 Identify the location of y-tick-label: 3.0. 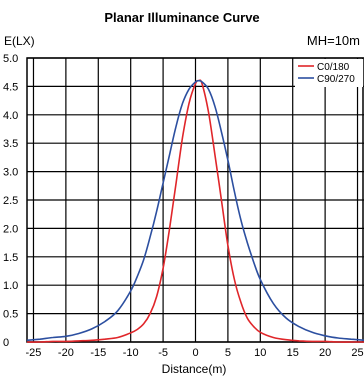
(10, 173).